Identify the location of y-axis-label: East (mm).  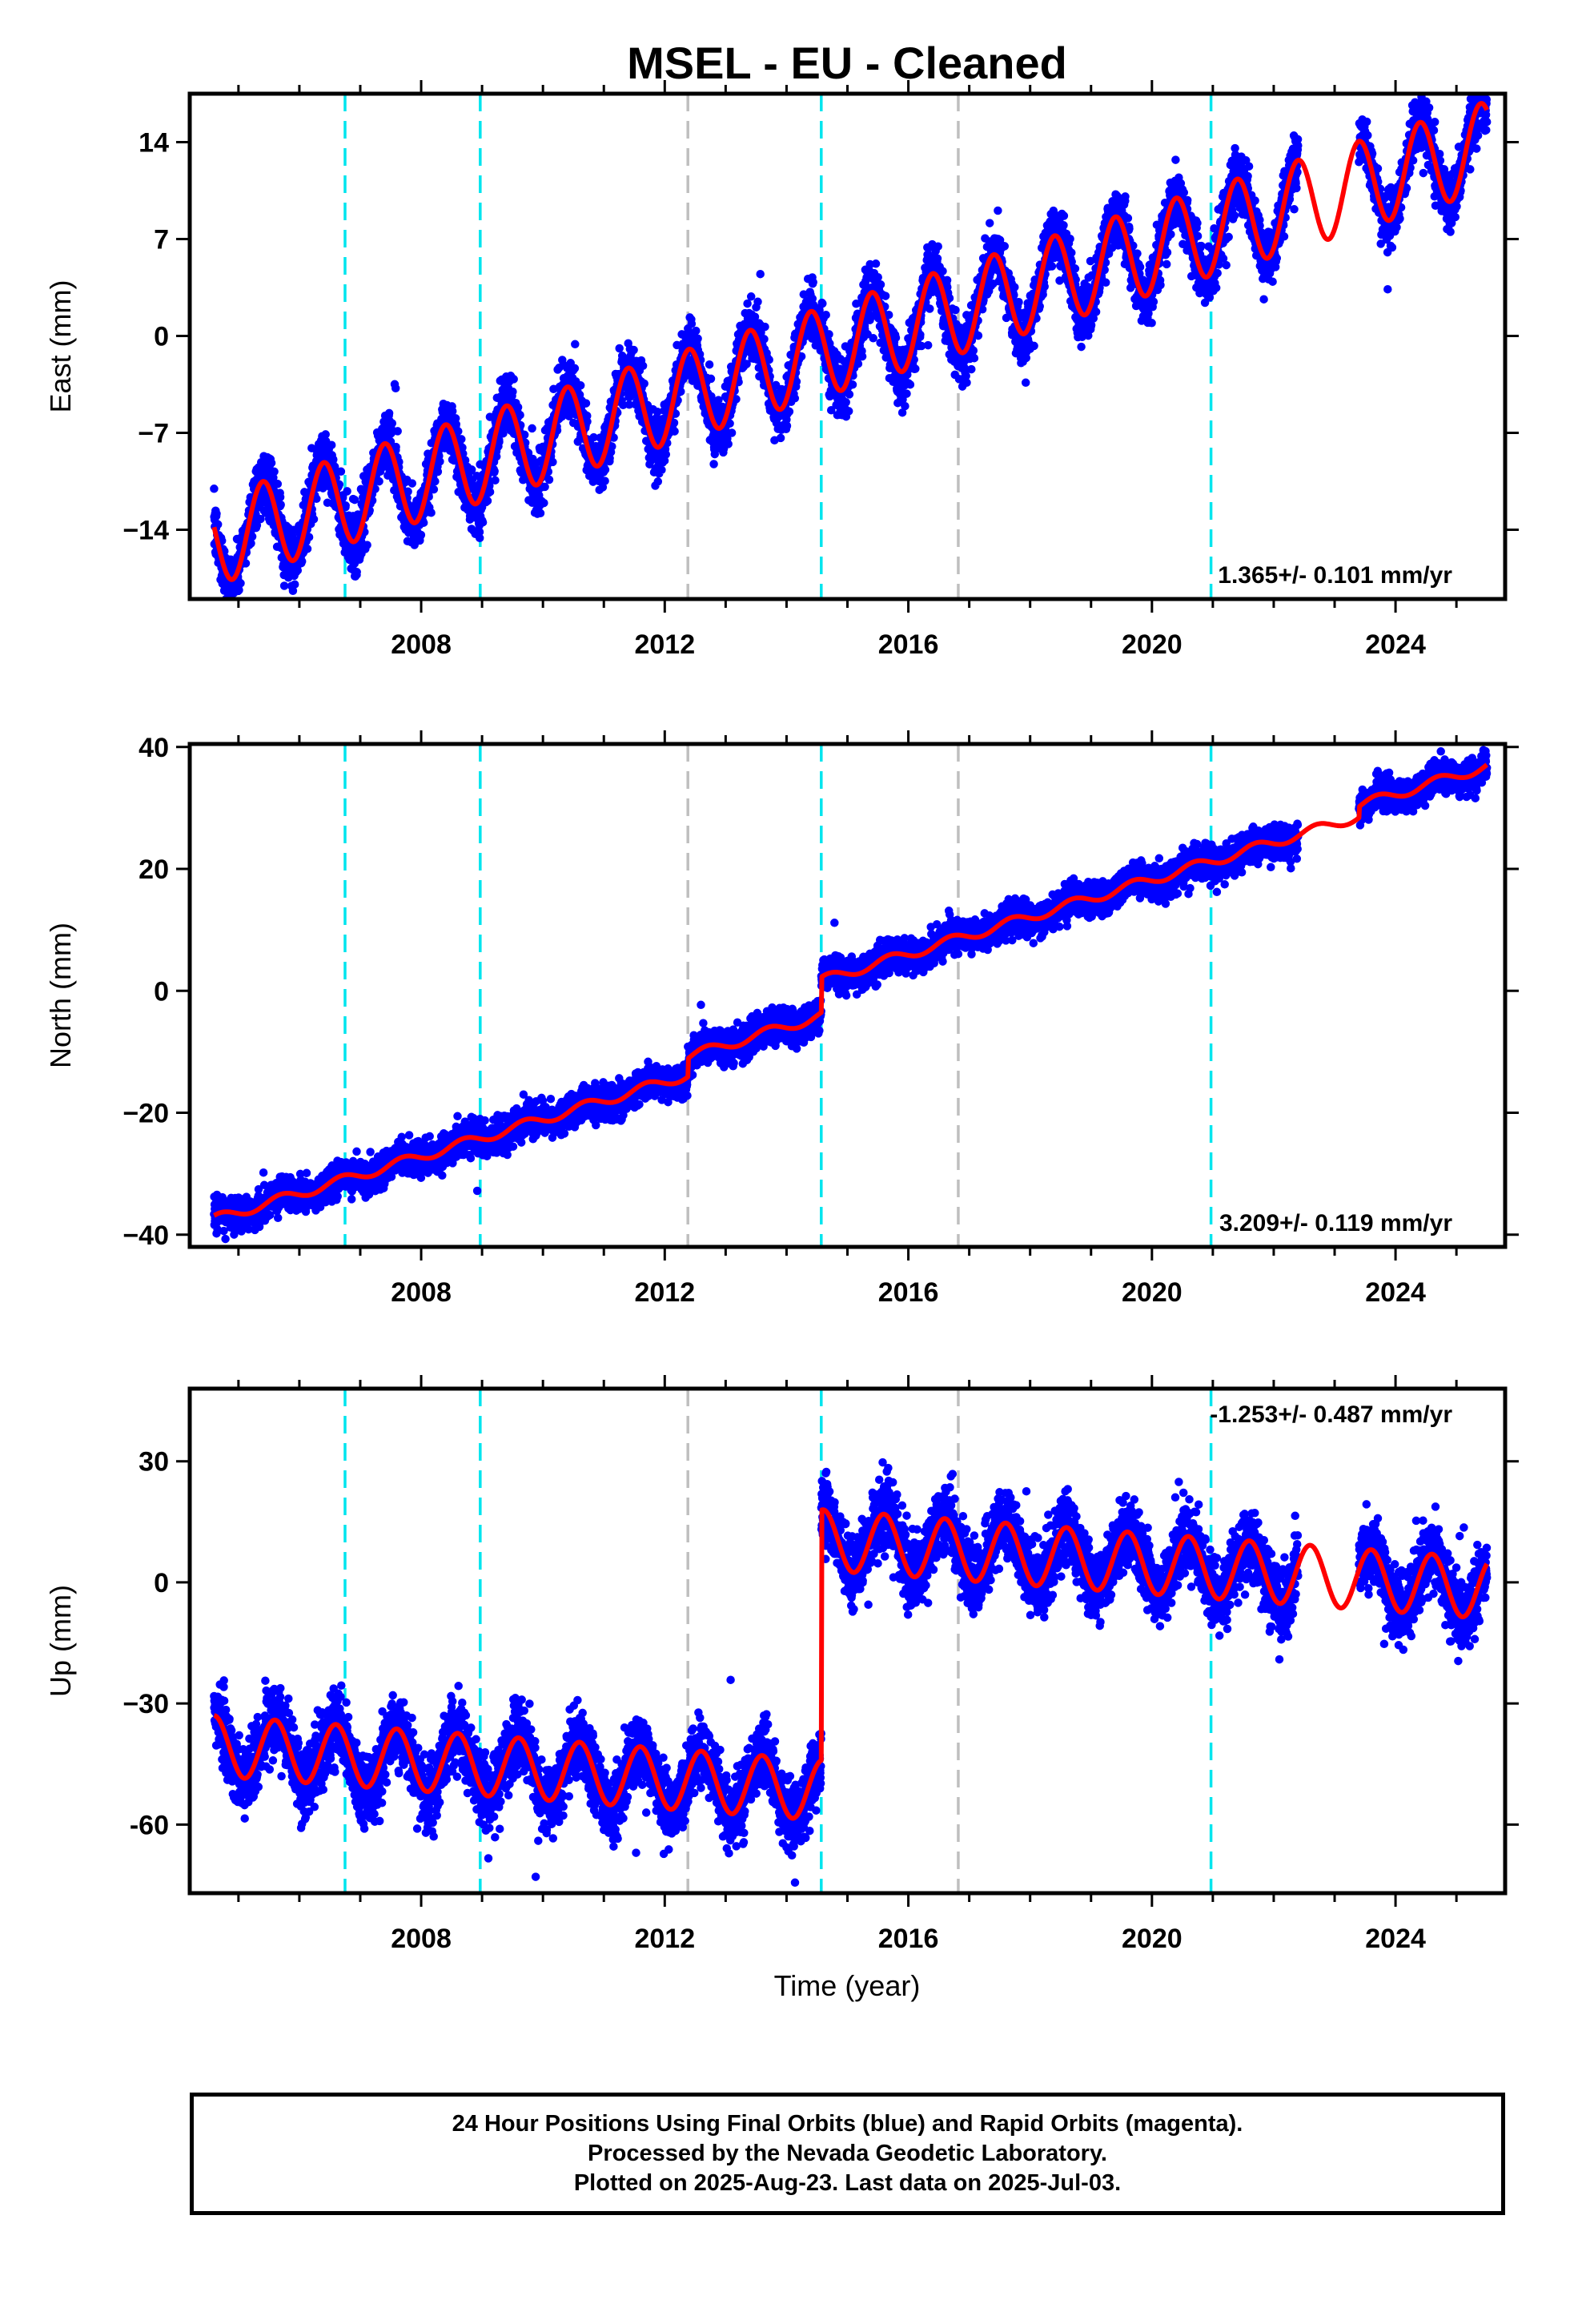
(61, 346).